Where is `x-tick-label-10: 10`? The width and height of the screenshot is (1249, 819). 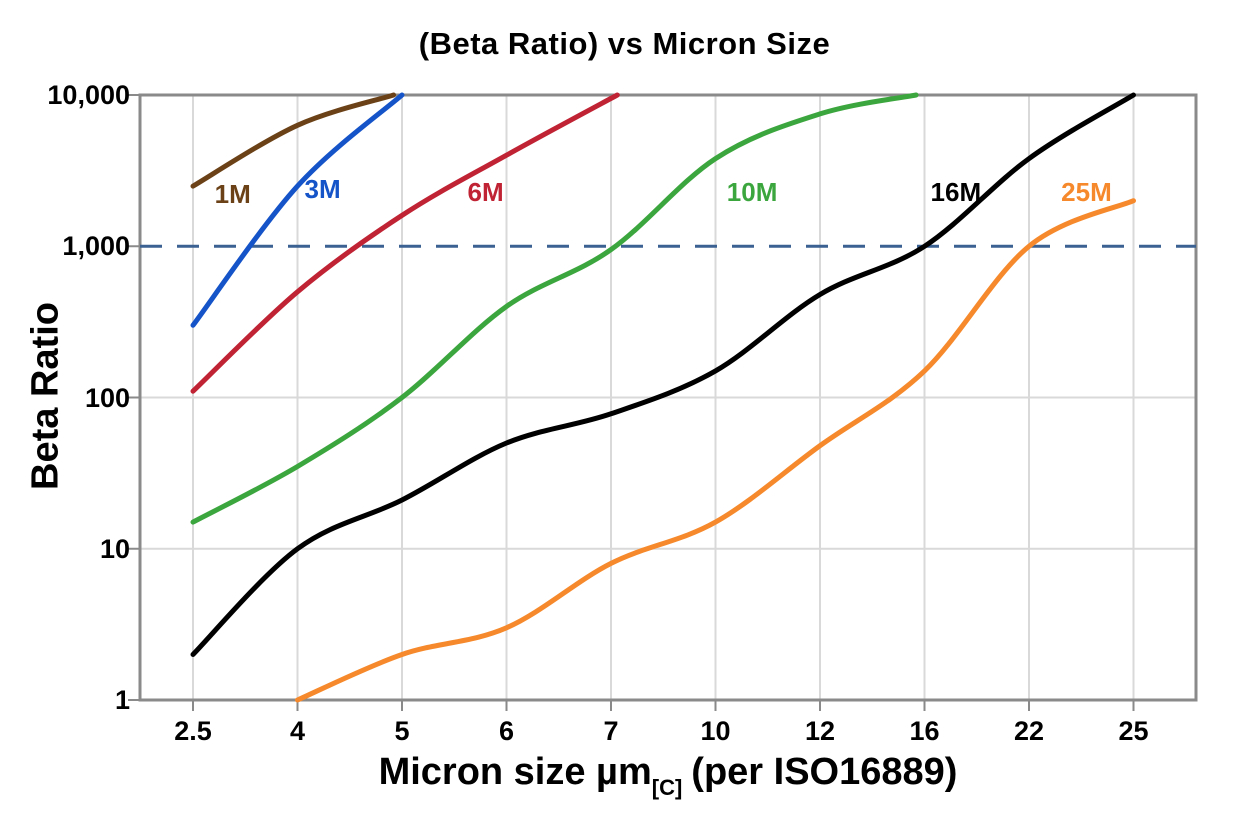 x-tick-label-10: 10 is located at coordinates (715, 731).